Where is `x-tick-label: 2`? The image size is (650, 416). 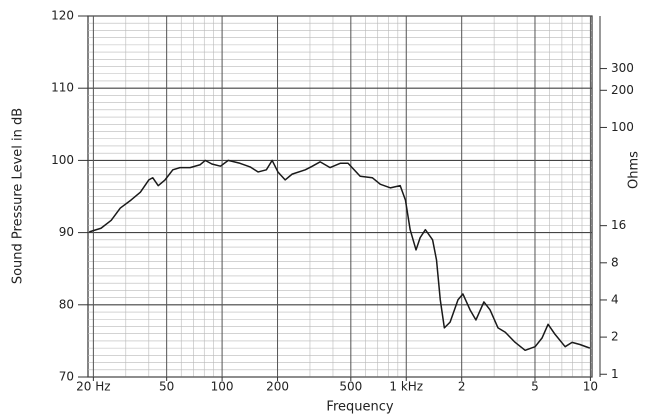
x-tick-label: 2 is located at coordinates (462, 387).